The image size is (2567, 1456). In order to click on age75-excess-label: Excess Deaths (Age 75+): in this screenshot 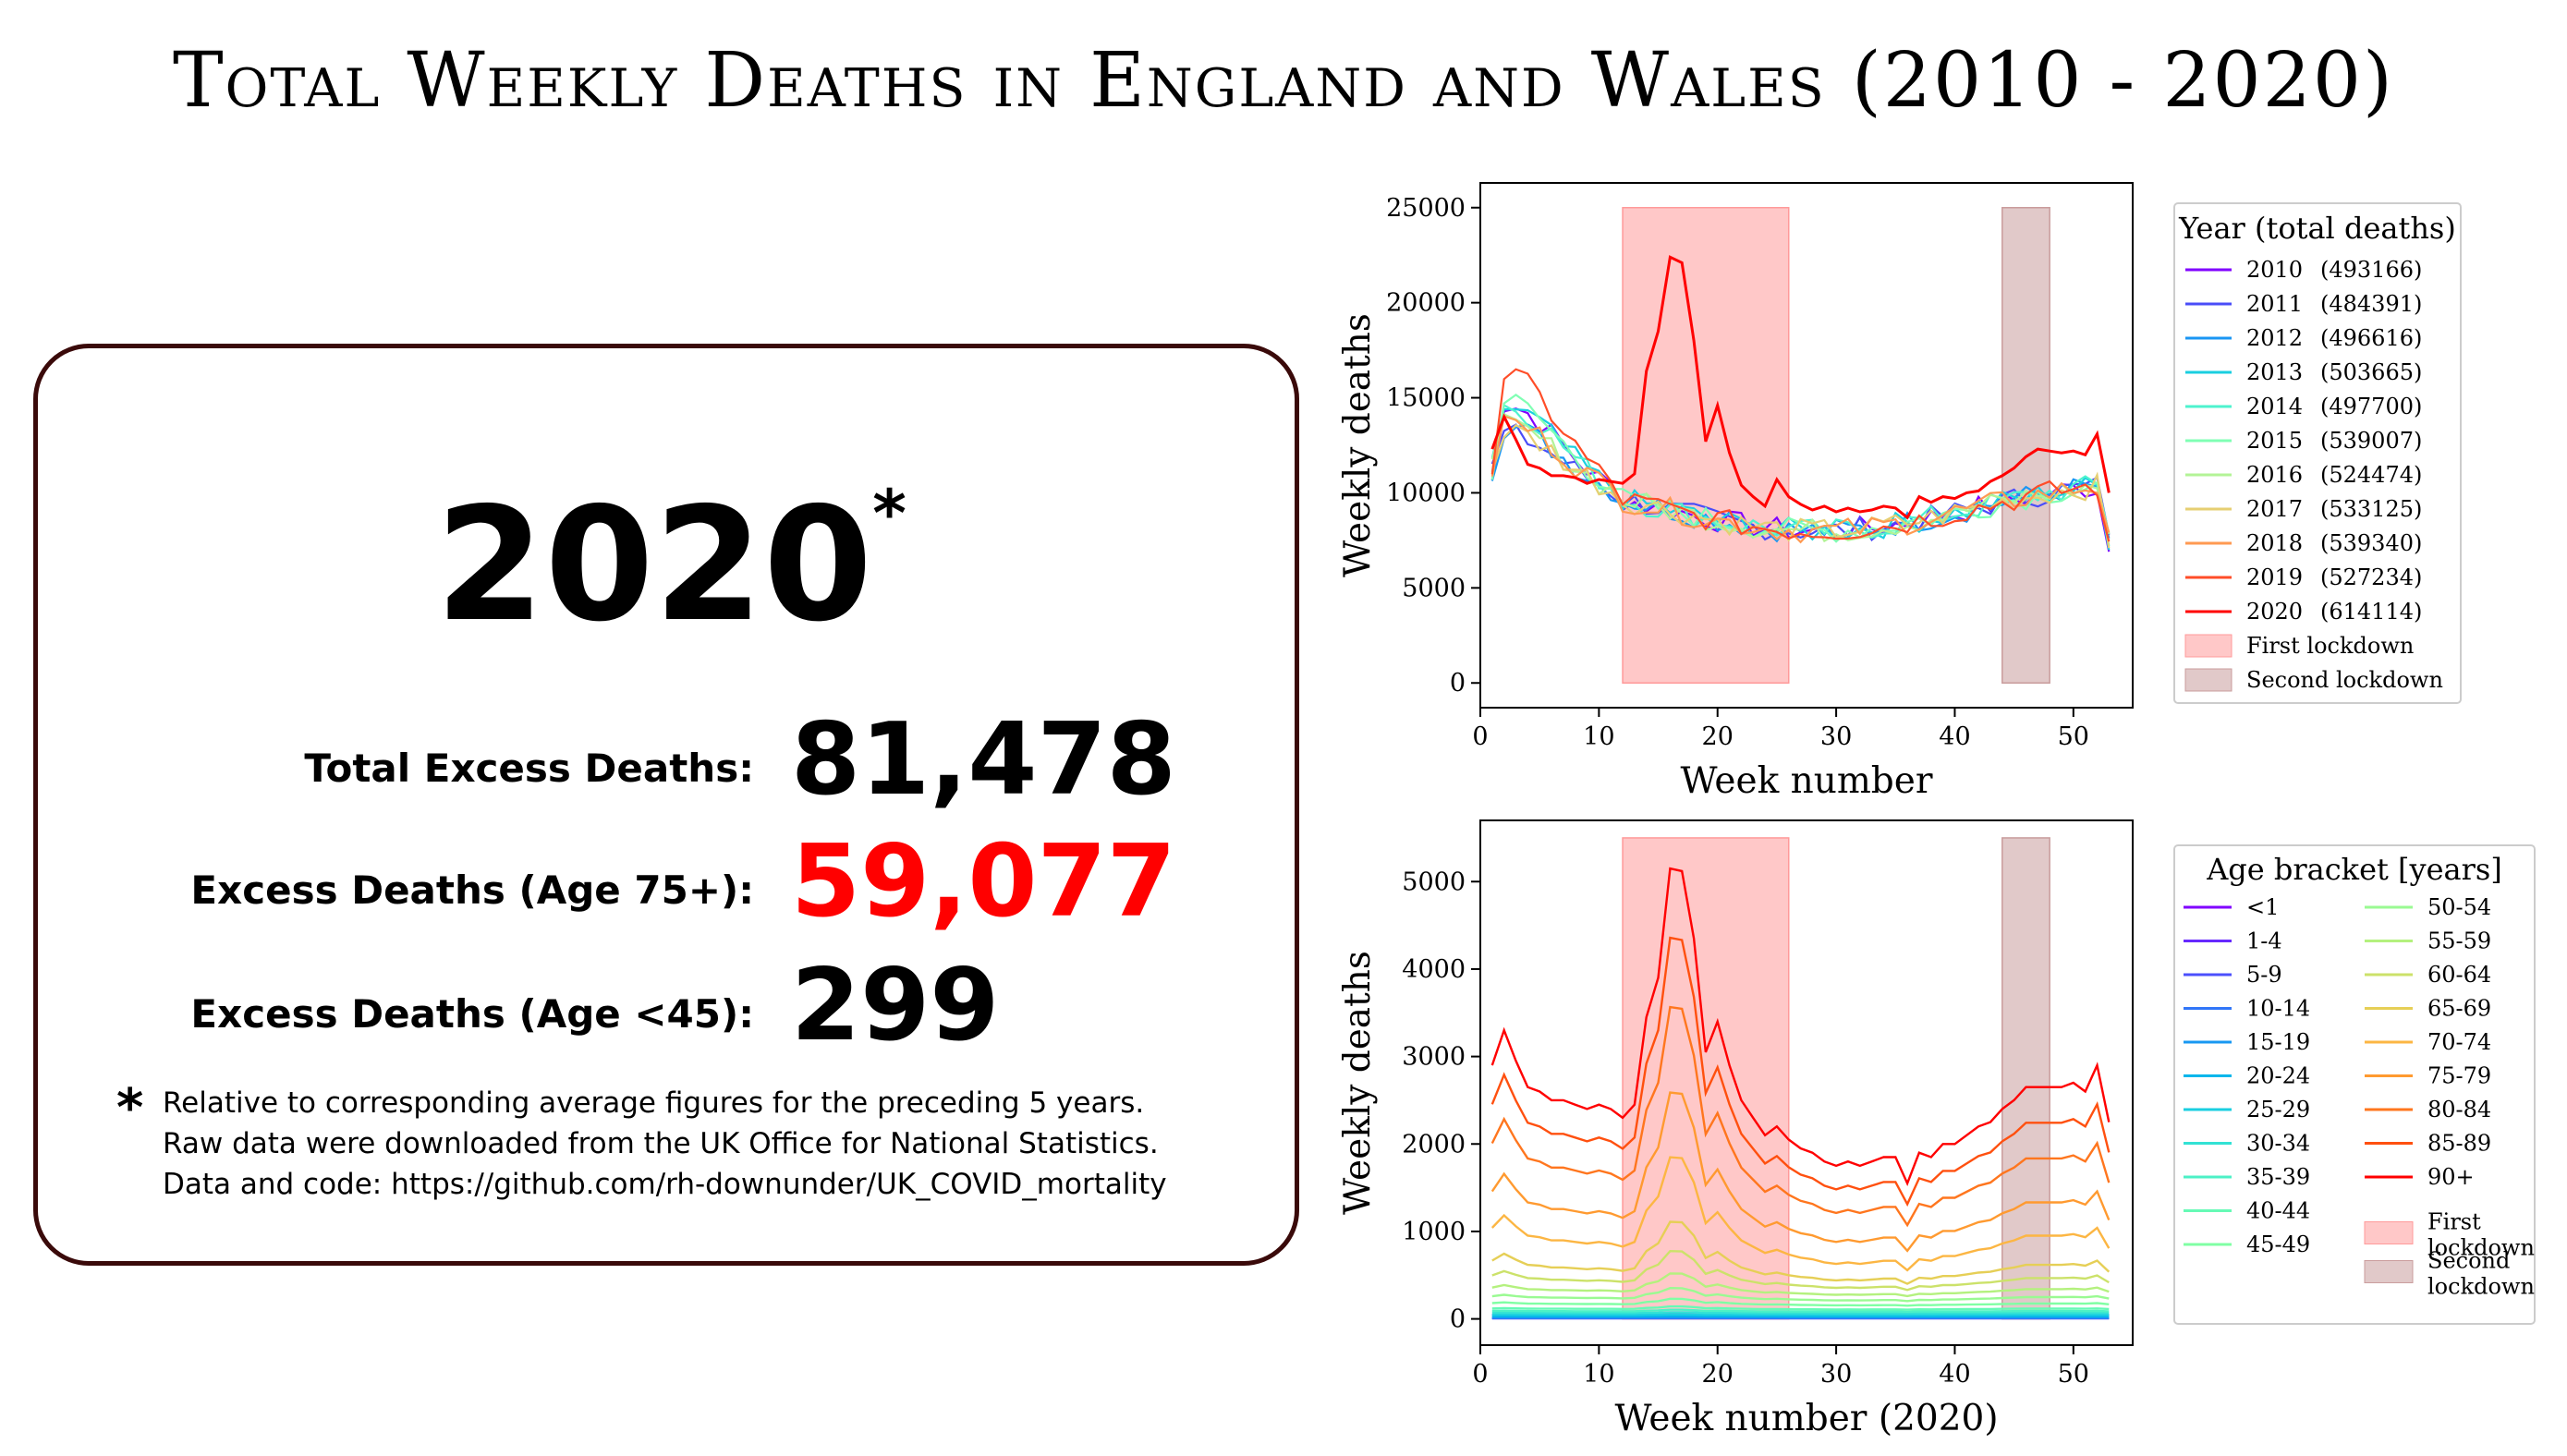, I will do `click(472, 890)`.